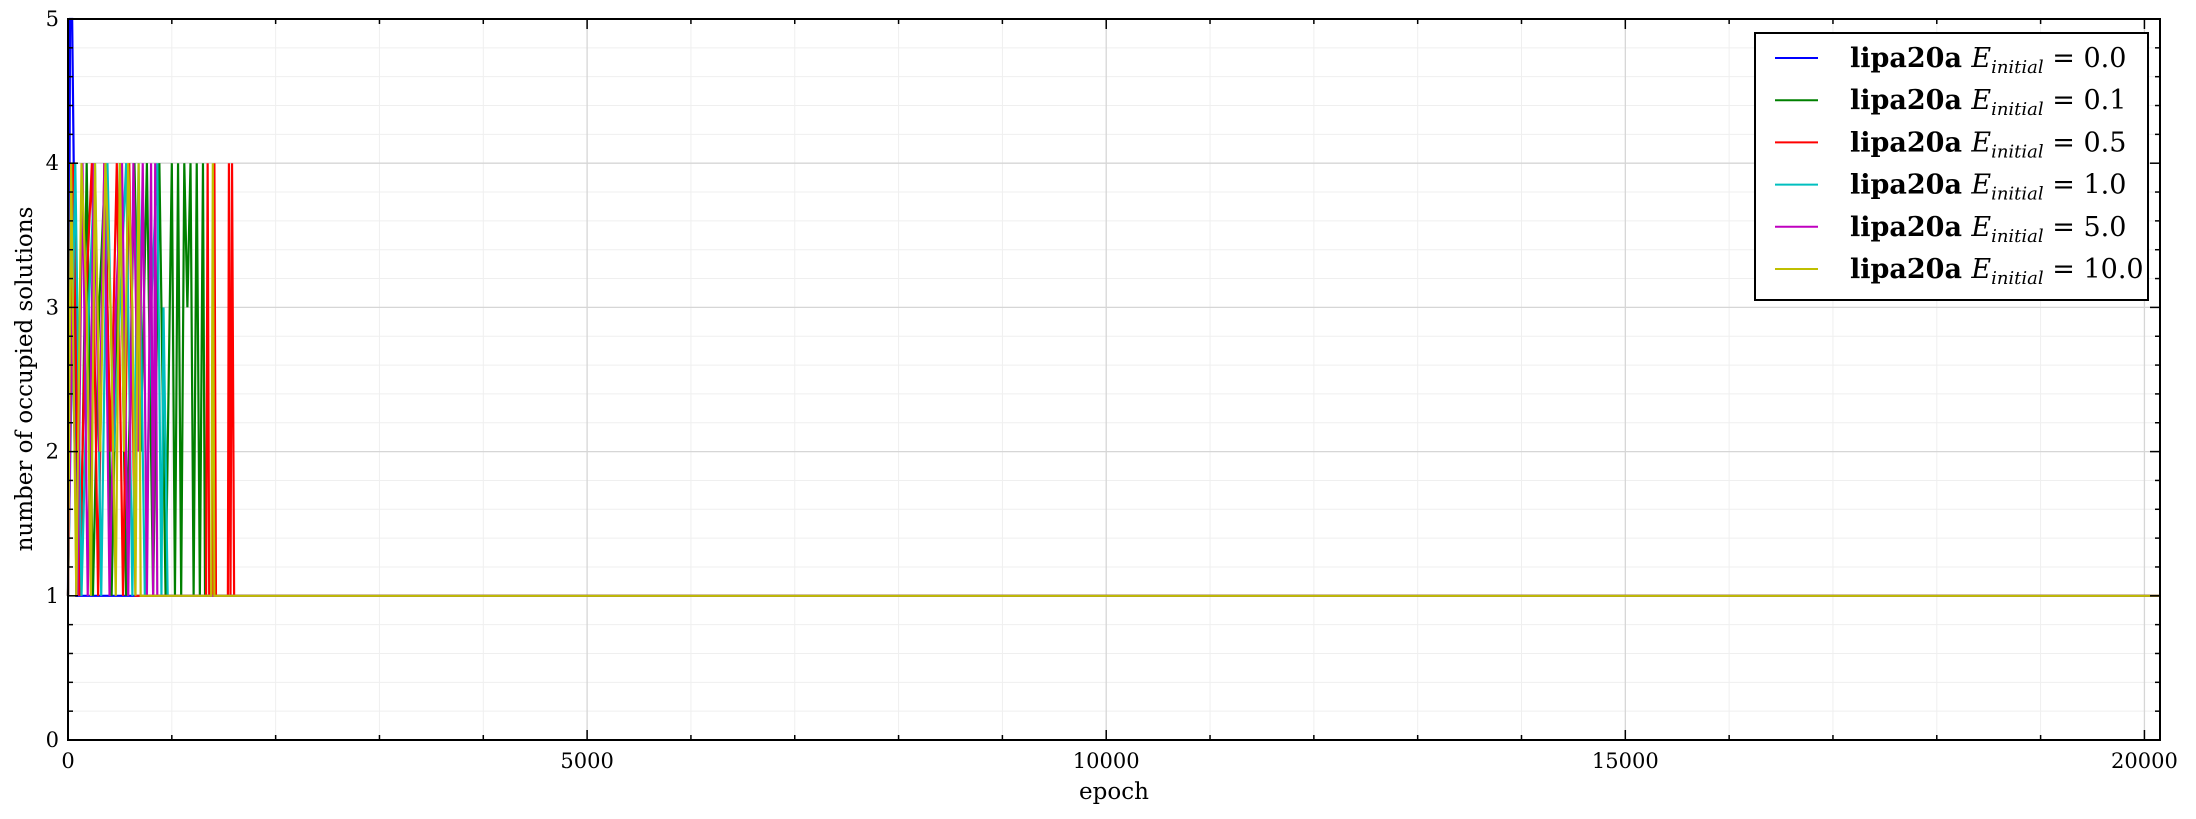 The image size is (2196, 819). Describe the element at coordinates (52, 379) in the screenshot. I see `y-tick-labels: 0 1 2 3 4 5` at that location.